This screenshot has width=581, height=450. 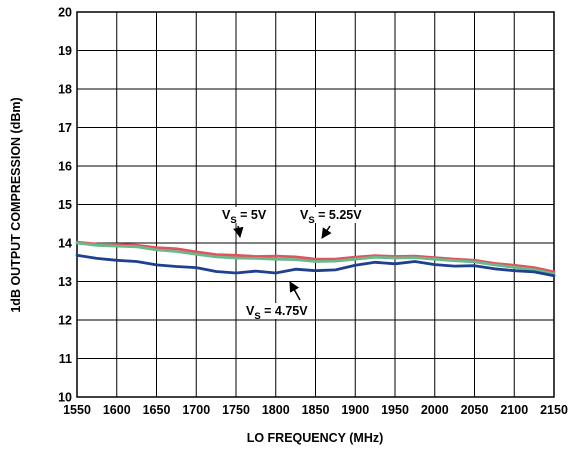 What do you see at coordinates (117, 410) in the screenshot?
I see `x-tick-label-1600: 1600` at bounding box center [117, 410].